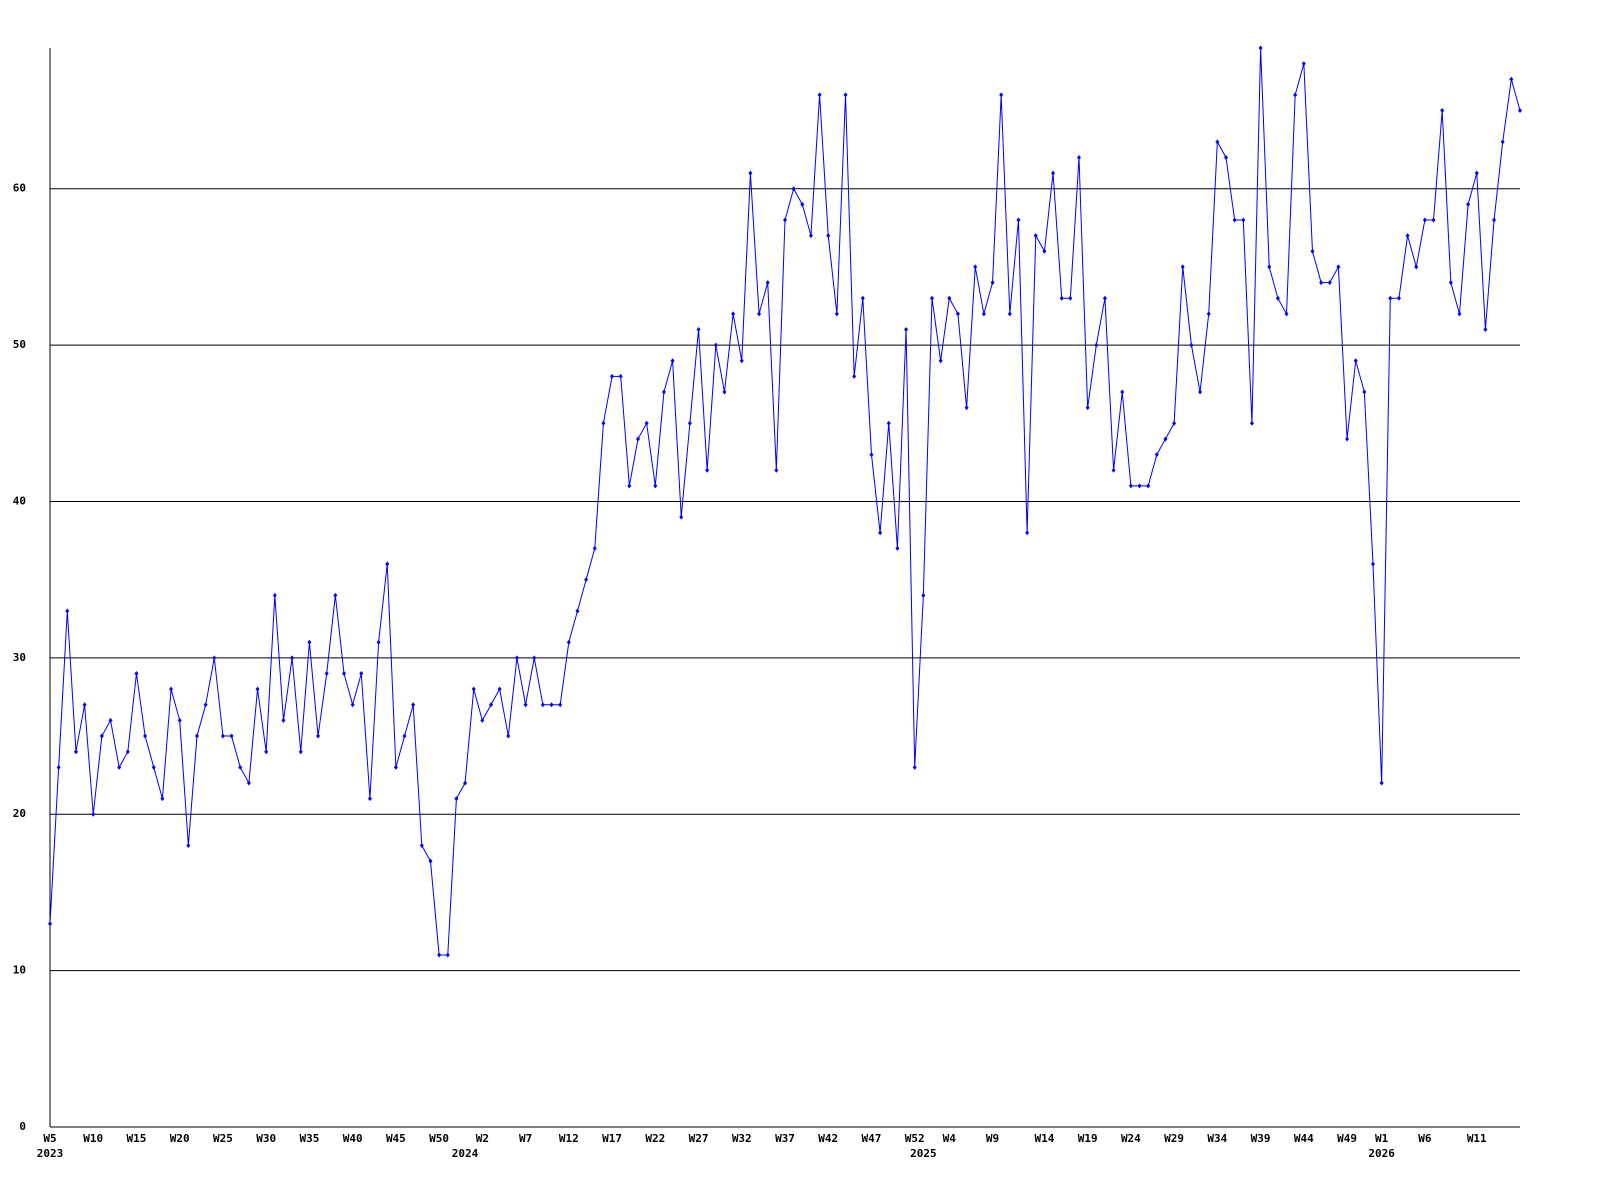  I want to click on x-tick-label: W22, so click(655, 1138).